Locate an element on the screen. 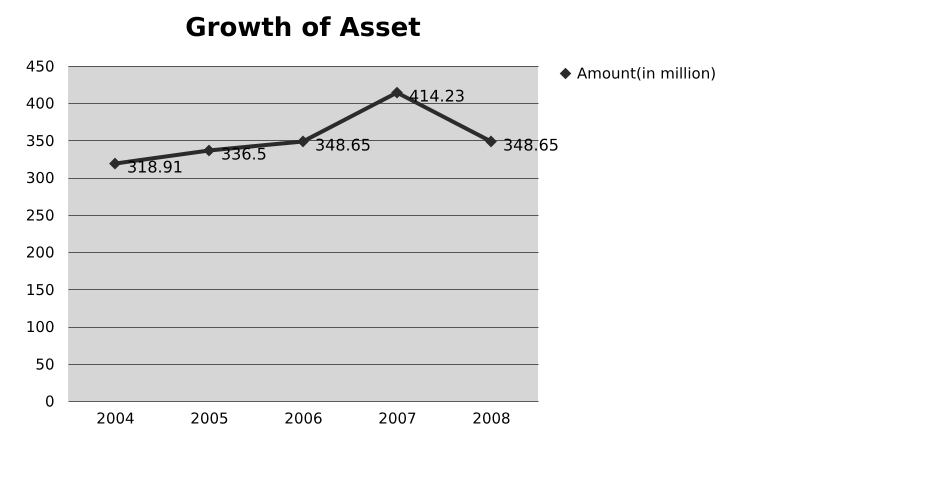  y-tick-label: 450 is located at coordinates (40, 67).